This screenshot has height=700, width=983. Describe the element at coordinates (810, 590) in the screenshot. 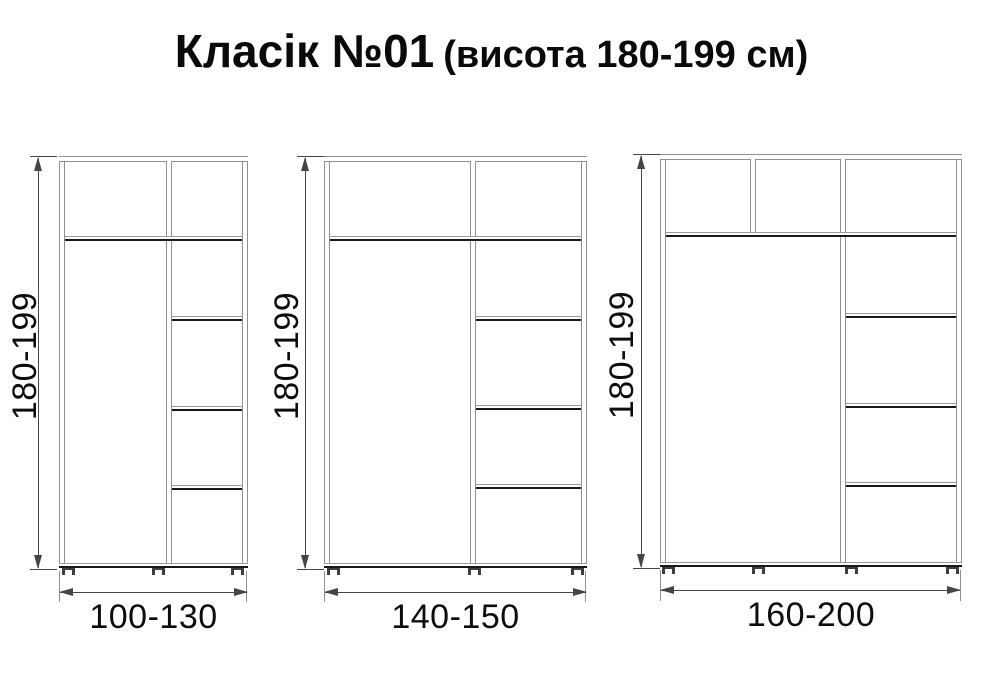

I see `wardrobe-3-width-dimension-line` at that location.